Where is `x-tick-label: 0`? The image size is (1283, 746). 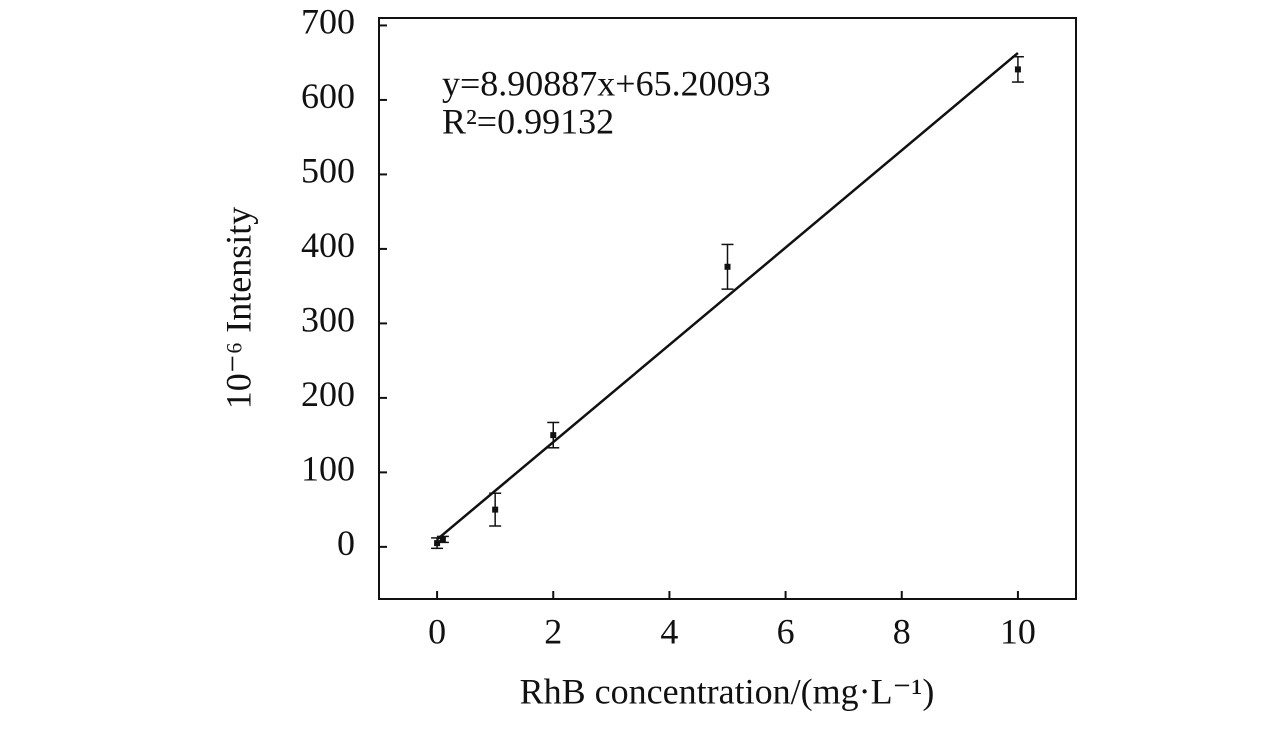 x-tick-label: 0 is located at coordinates (437, 631).